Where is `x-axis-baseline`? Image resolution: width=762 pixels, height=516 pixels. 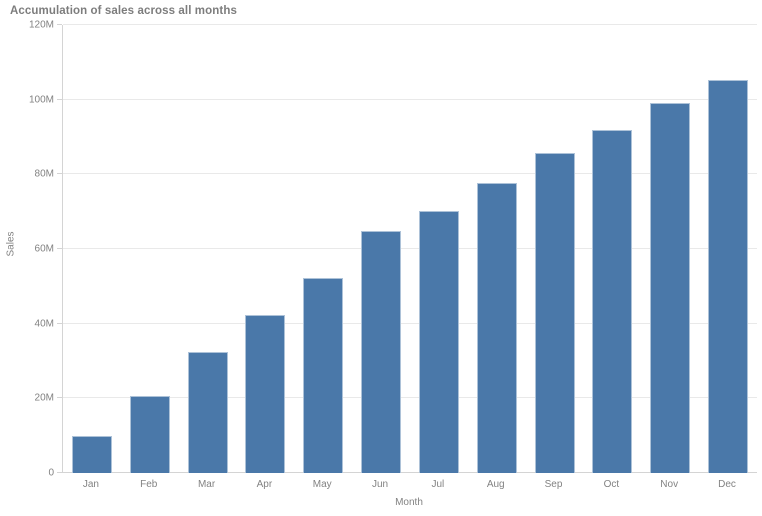
x-axis-baseline is located at coordinates (410, 472).